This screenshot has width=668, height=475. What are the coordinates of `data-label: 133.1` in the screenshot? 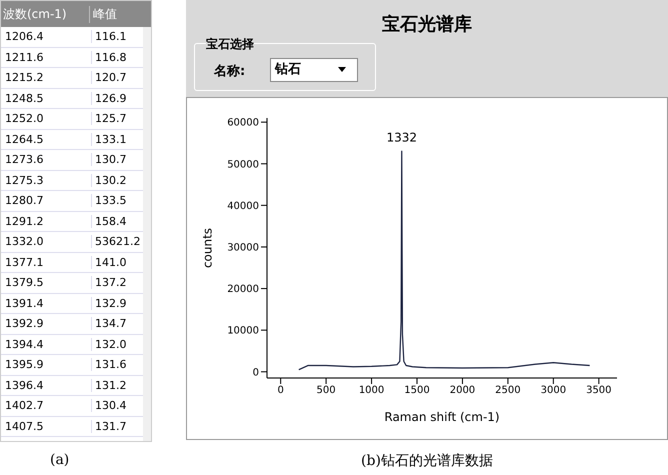 It's located at (110, 139).